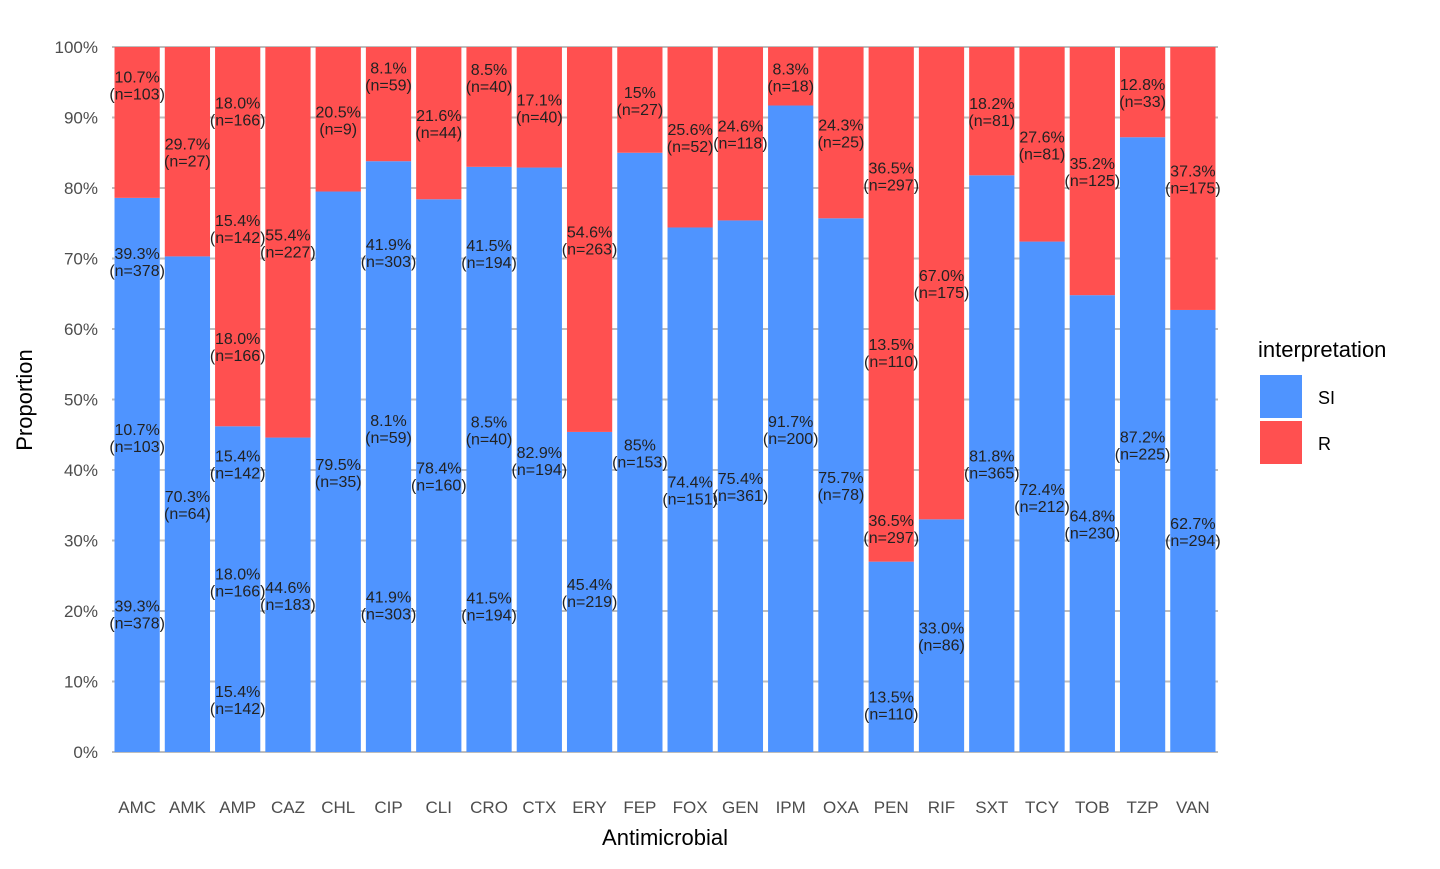 Image resolution: width=1440 pixels, height=869 pixels. I want to click on legend-swatch-si, so click(1281, 396).